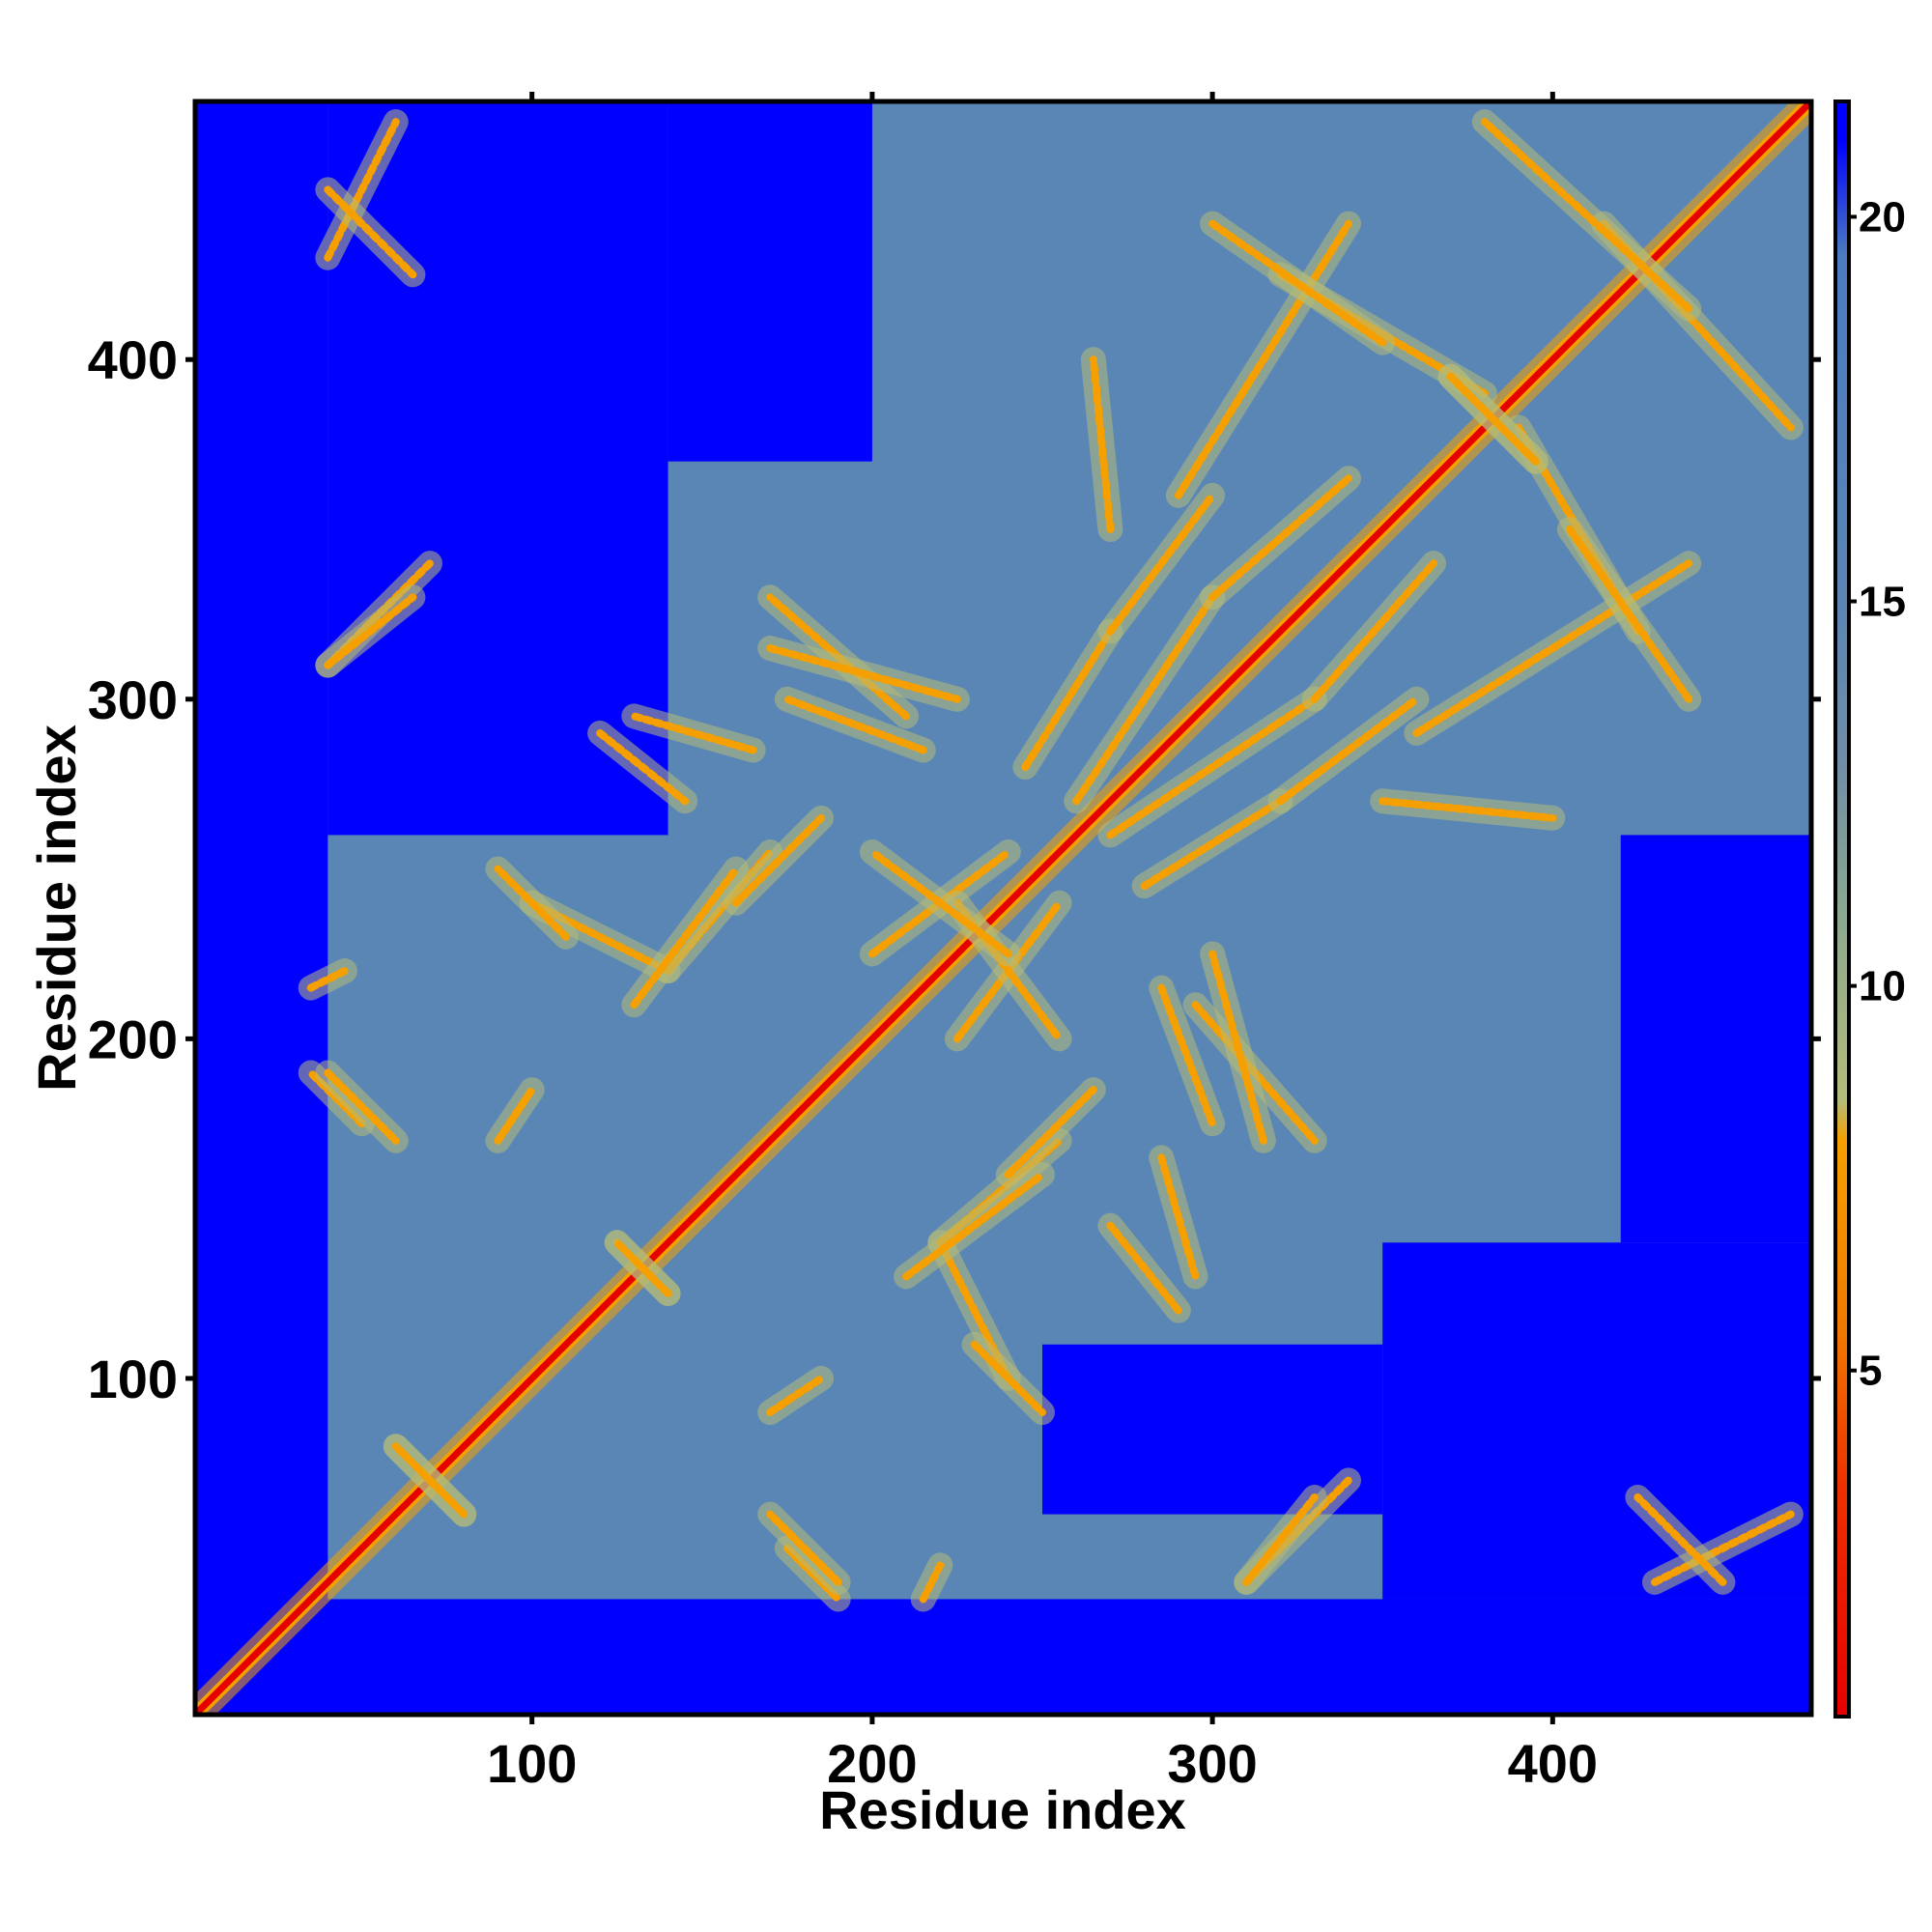  What do you see at coordinates (1212, 1763) in the screenshot?
I see `x-tick-label: 300` at bounding box center [1212, 1763].